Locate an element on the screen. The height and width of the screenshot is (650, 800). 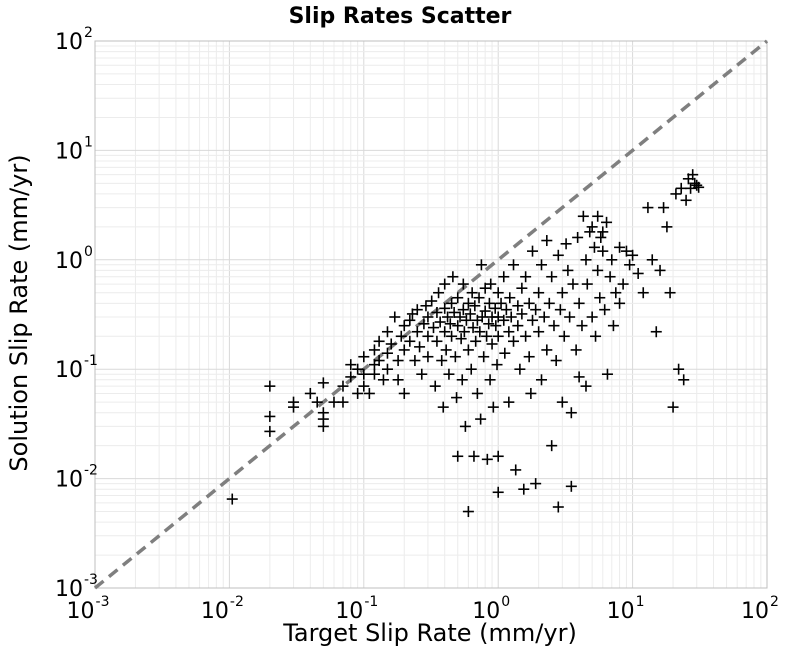
y-axis-label: Solution Slip Rate (mm/yr) is located at coordinates (19, 312).